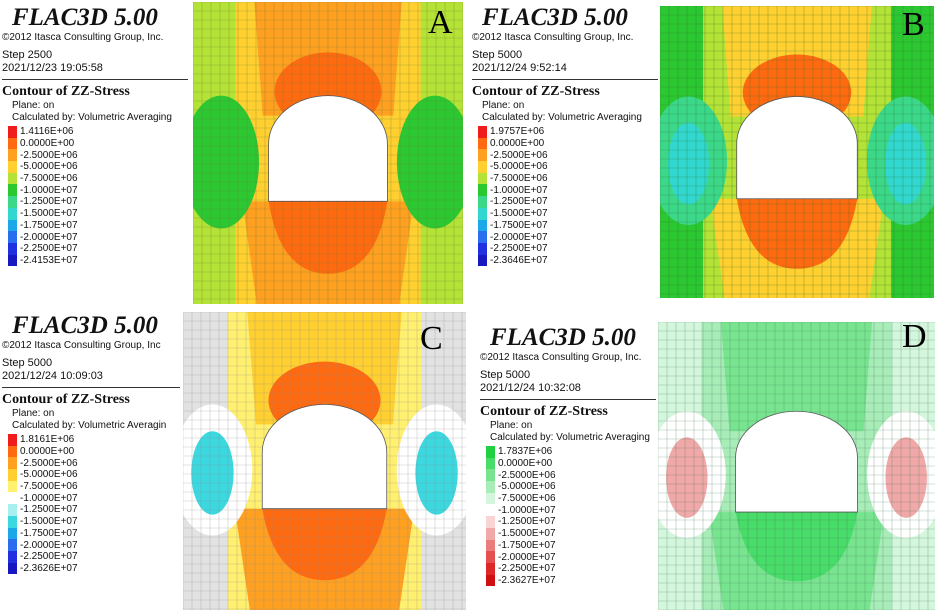 The height and width of the screenshot is (612, 941). I want to click on scale-row: -2.3626E+07, so click(91, 568).